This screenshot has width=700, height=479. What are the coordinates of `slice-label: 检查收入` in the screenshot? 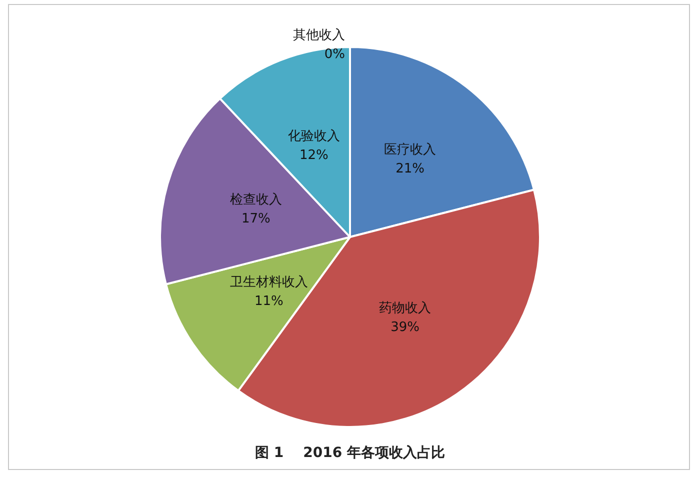 It's located at (256, 200).